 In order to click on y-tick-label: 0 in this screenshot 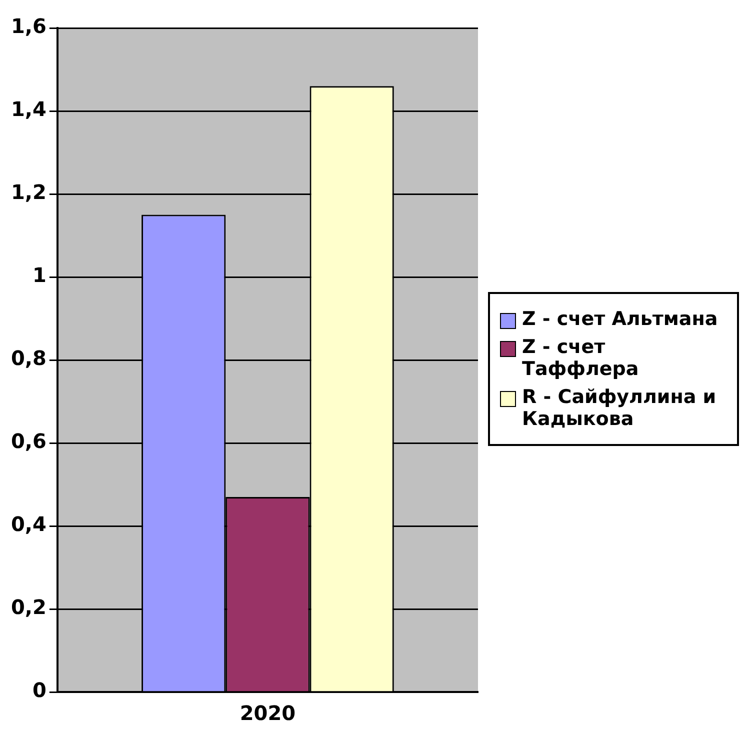, I will do `click(39, 690)`.